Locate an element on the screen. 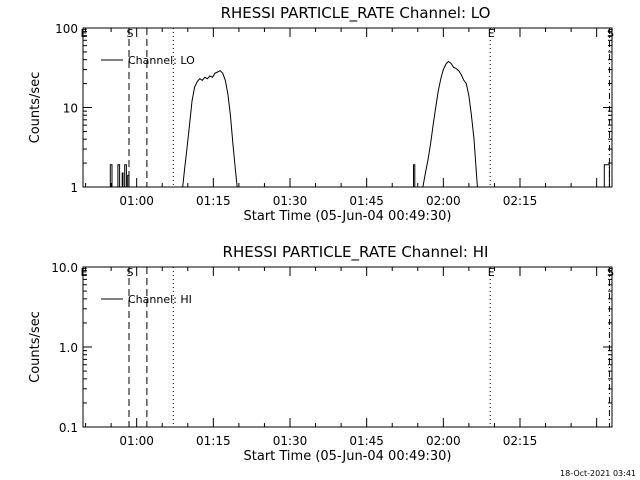  y-tick-label: 100 is located at coordinates (66, 29).